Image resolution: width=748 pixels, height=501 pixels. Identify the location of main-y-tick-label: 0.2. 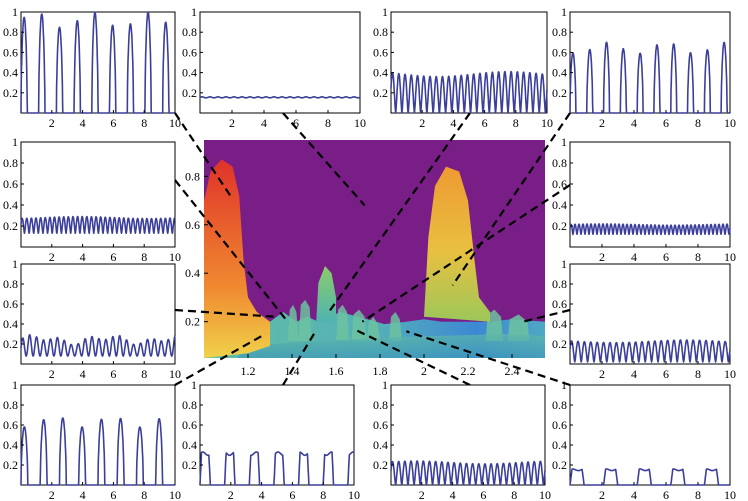
(192, 322).